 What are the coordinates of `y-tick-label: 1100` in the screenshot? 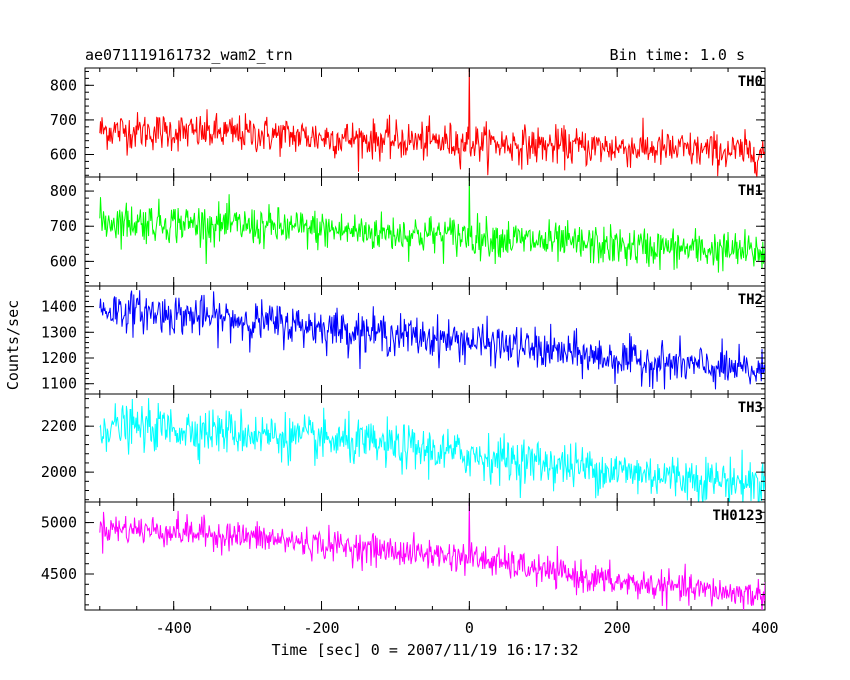 It's located at (59, 384).